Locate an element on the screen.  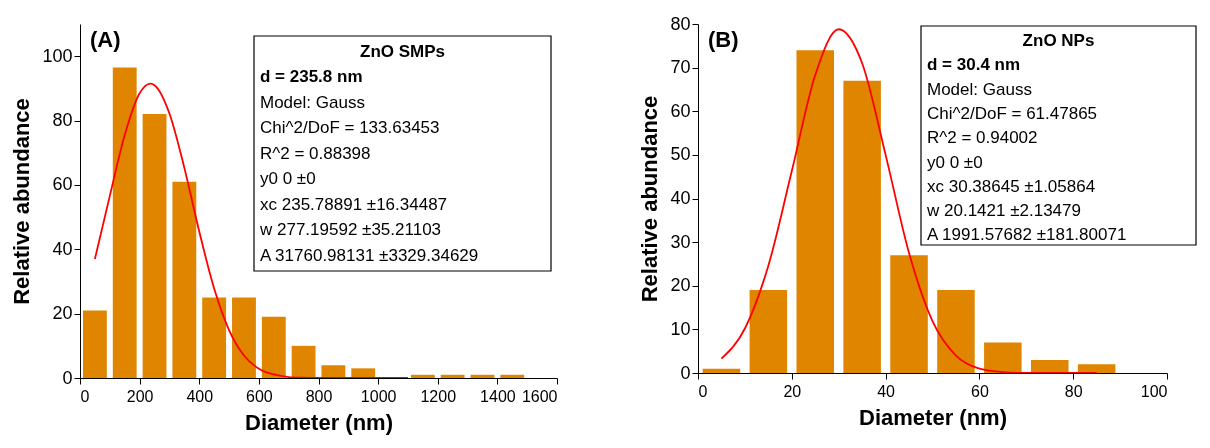
x-tick-label: 1200 is located at coordinates (438, 396).